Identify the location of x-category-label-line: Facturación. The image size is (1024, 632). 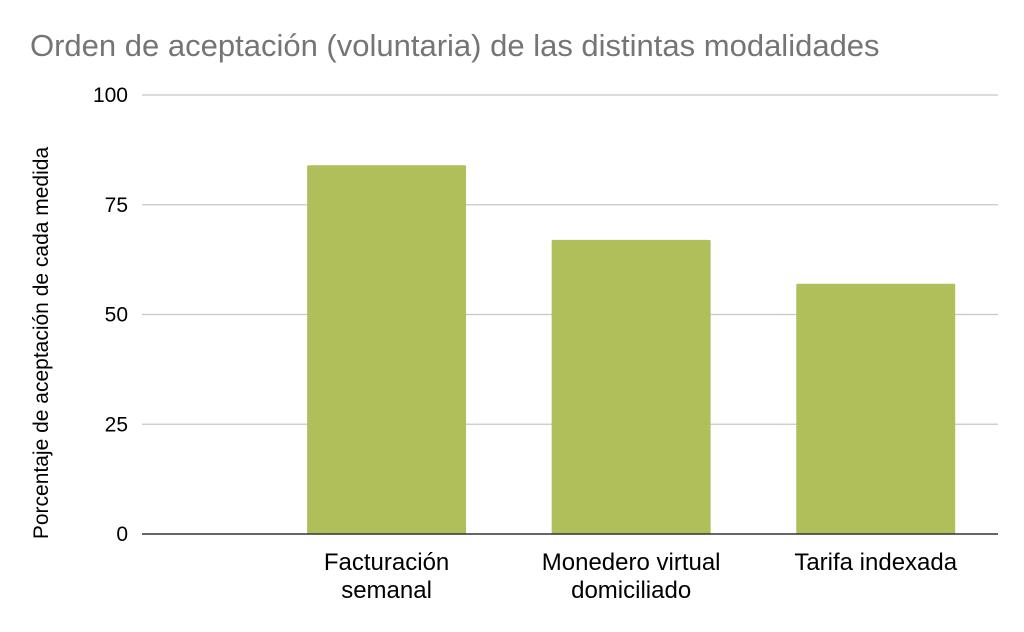
(386, 562).